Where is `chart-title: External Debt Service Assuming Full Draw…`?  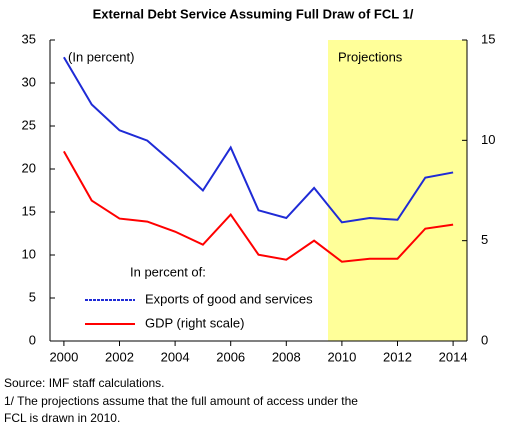
chart-title: External Debt Service Assuming Full Draw… is located at coordinates (253, 13).